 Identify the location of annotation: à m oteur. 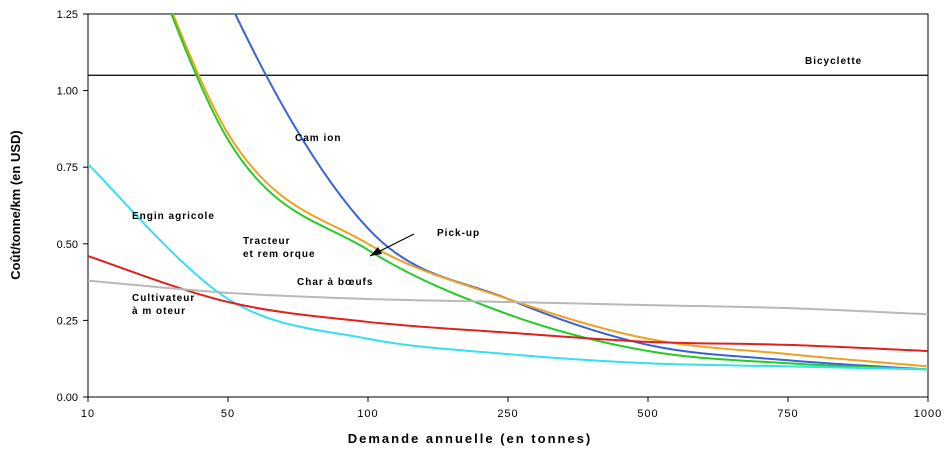
(159, 311).